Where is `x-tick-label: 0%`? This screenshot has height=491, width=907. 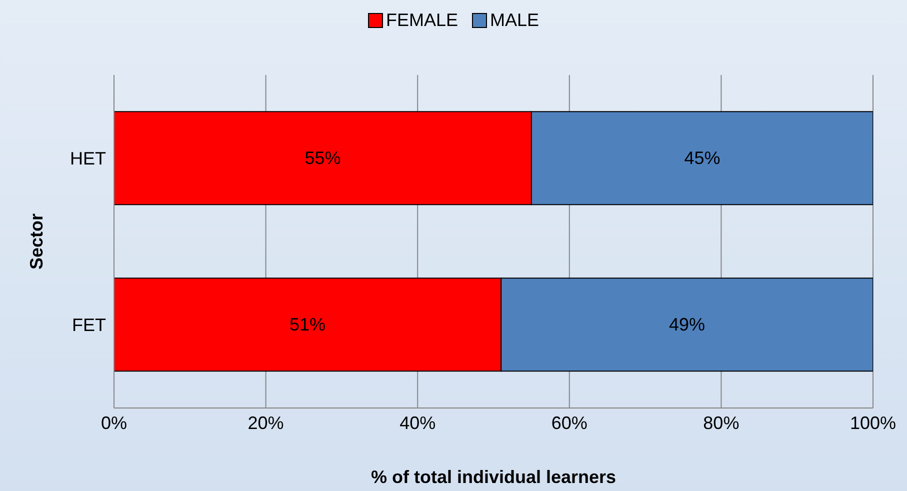
x-tick-label: 0% is located at coordinates (114, 422).